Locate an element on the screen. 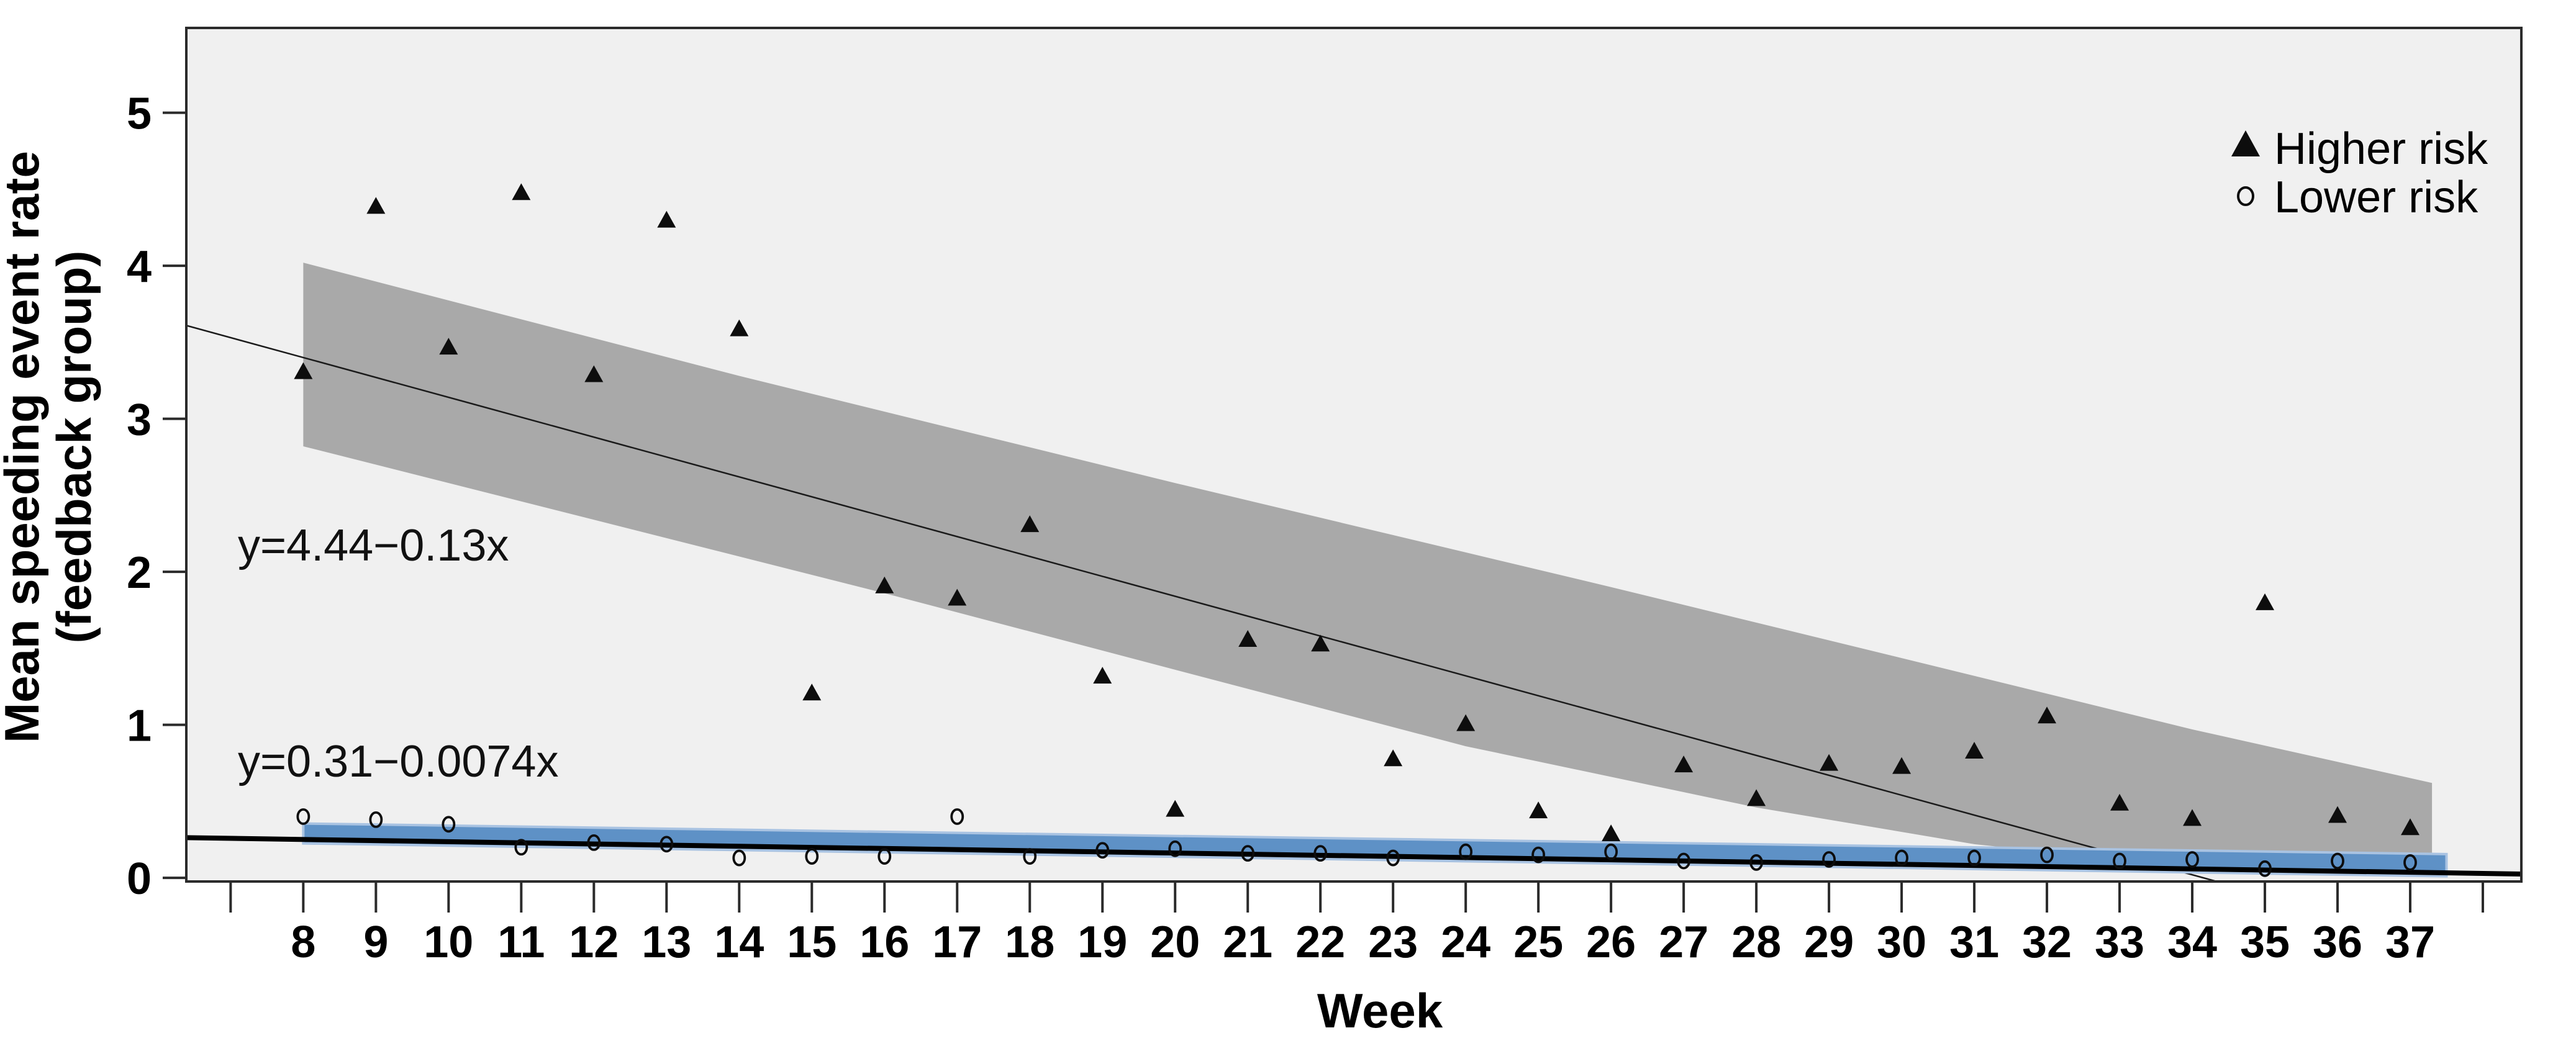 This screenshot has height=1046, width=2576. x-tick-label: 34 is located at coordinates (2192, 942).